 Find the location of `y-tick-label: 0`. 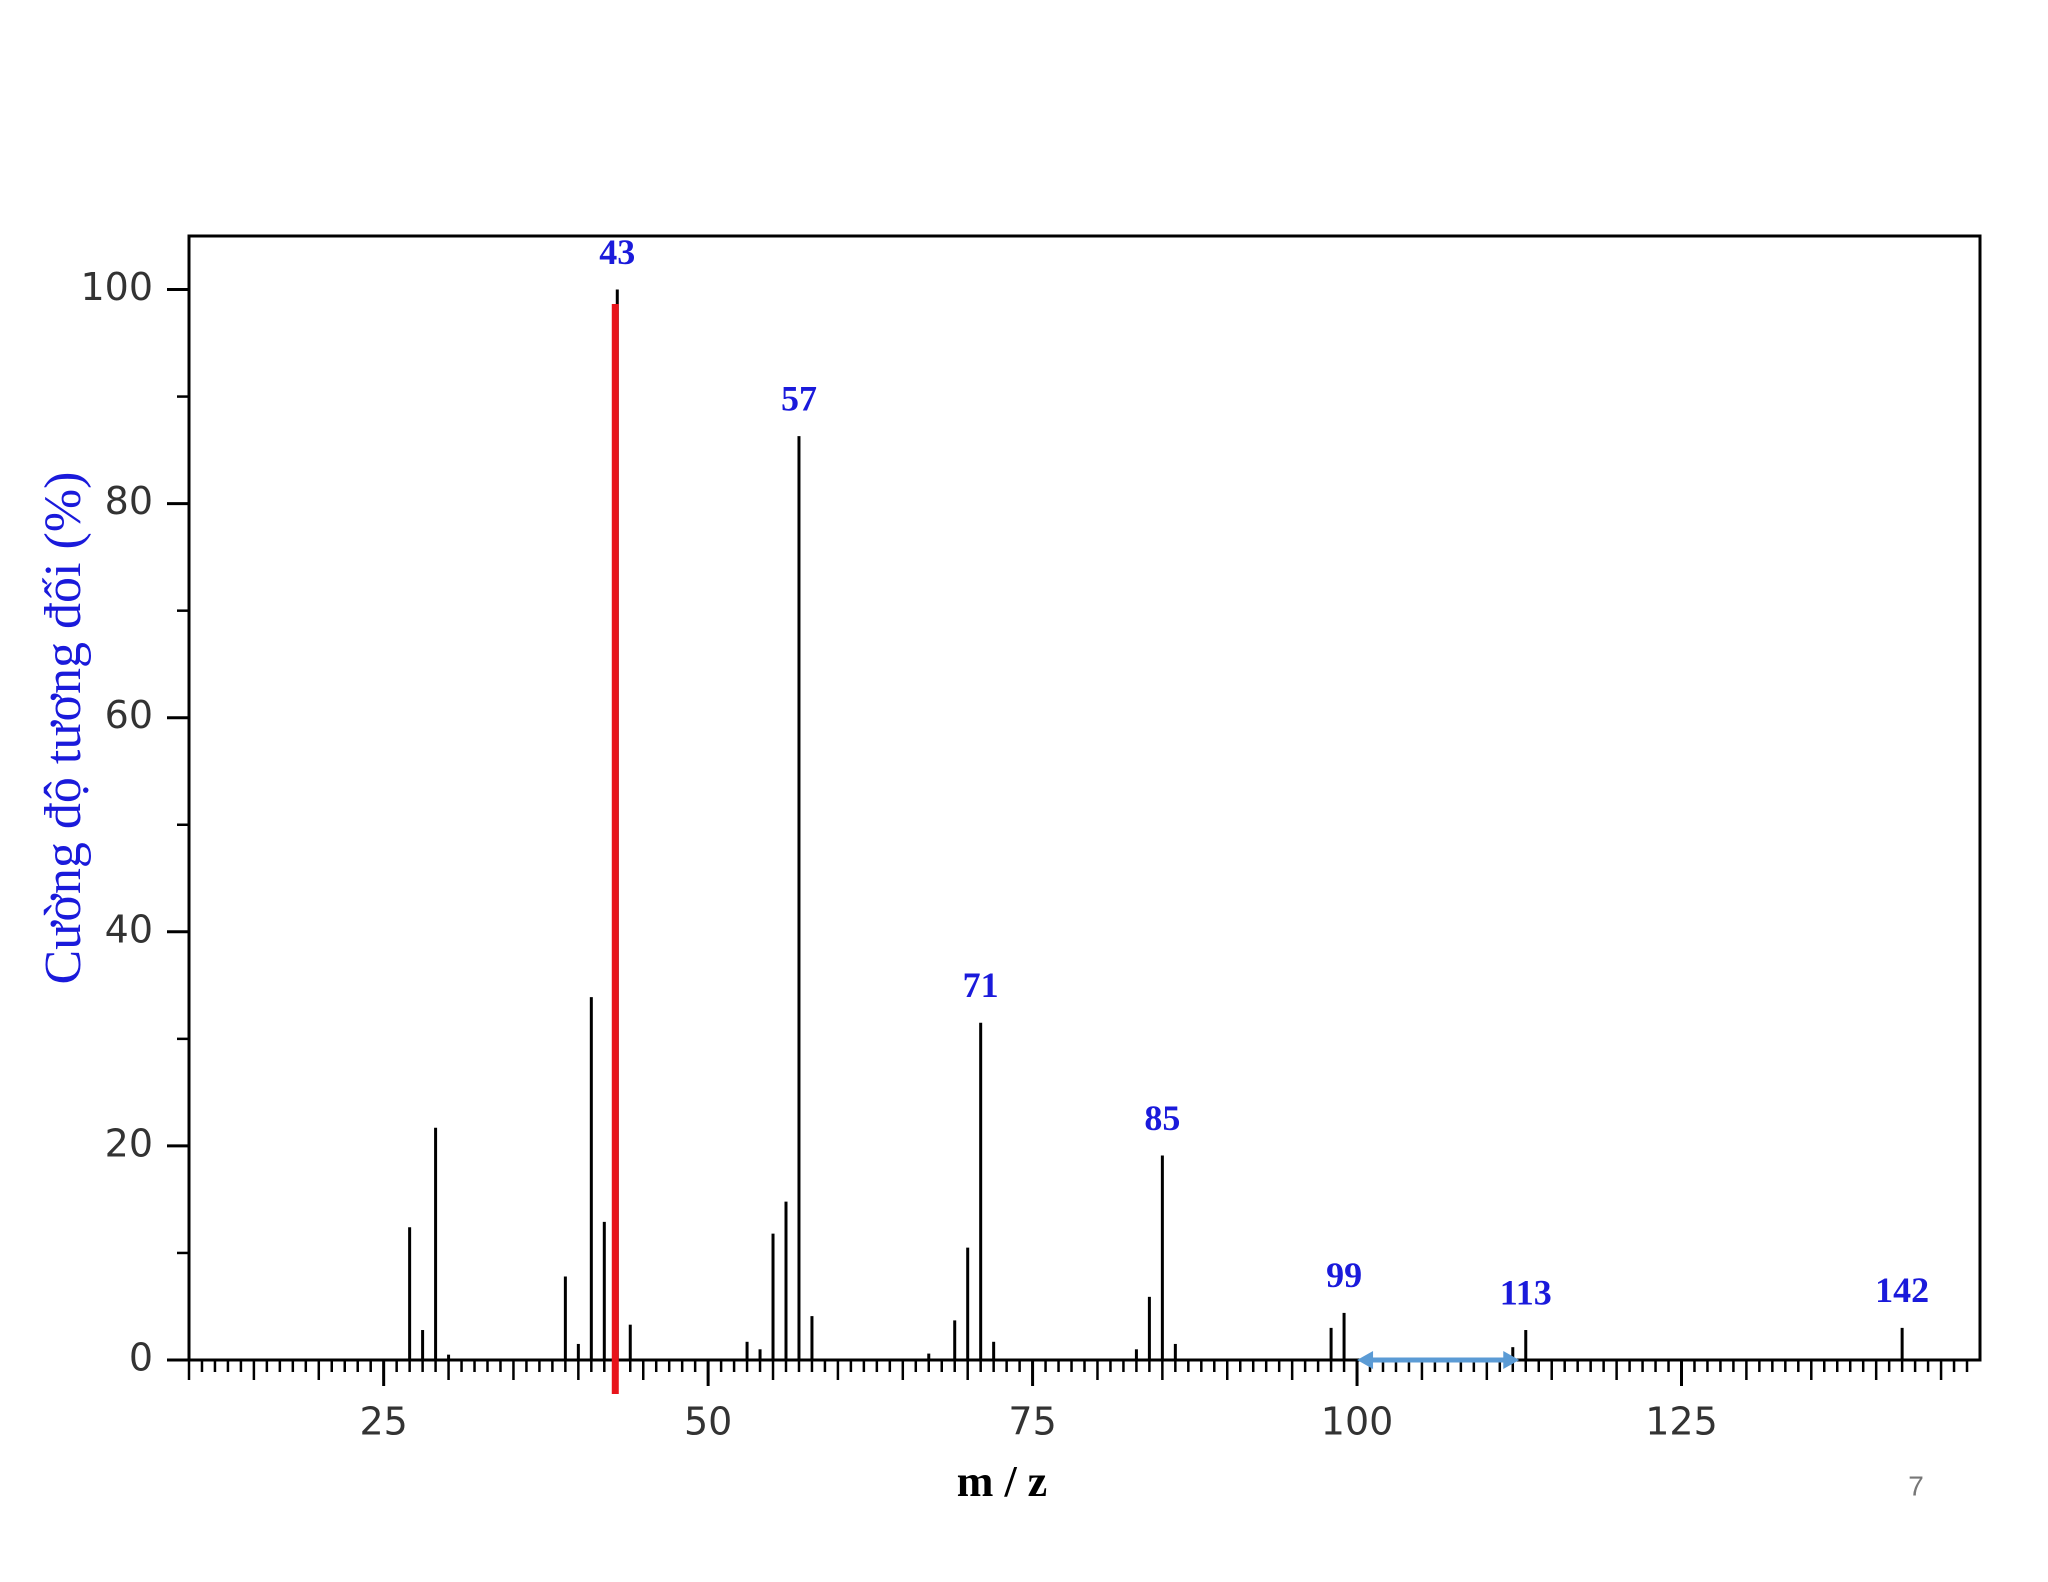

y-tick-label: 0 is located at coordinates (141, 1358).